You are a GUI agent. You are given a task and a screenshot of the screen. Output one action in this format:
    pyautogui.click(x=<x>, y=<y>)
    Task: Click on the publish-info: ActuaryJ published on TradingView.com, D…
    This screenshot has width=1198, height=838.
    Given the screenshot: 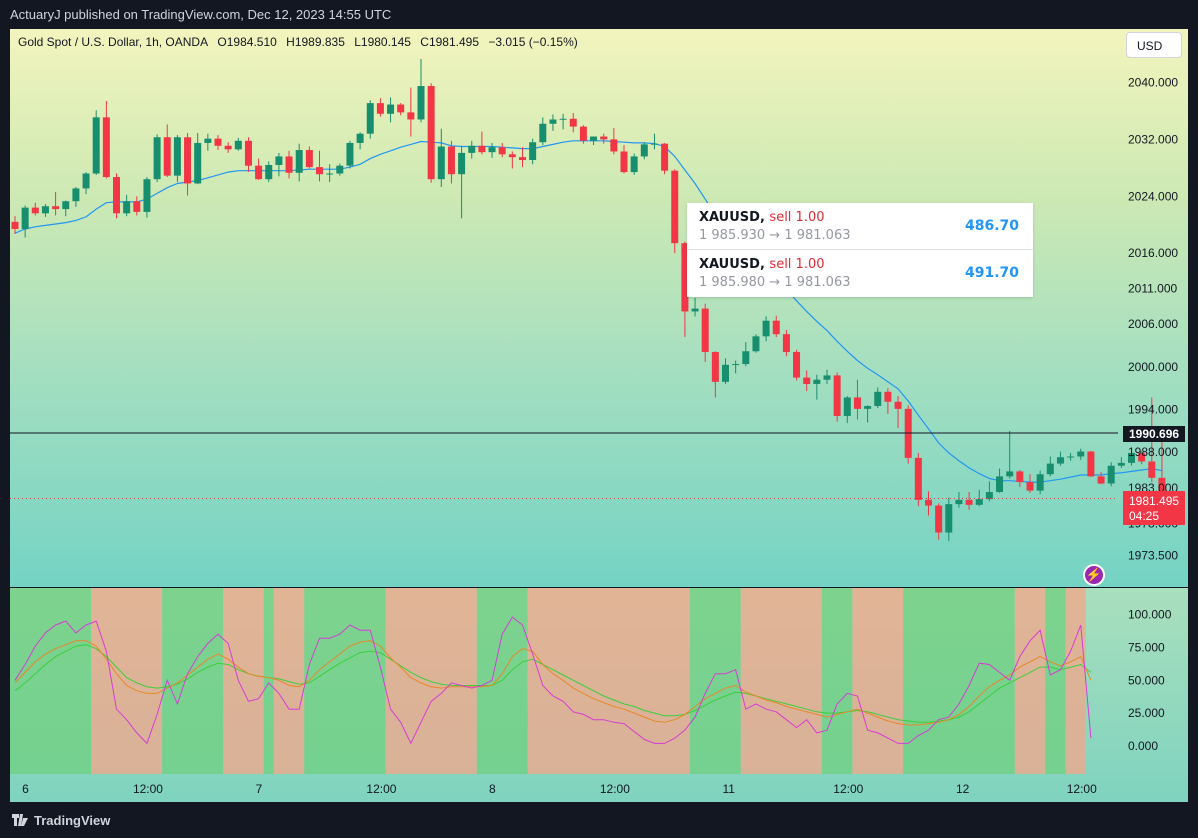 What is the action you would take?
    pyautogui.click(x=201, y=14)
    